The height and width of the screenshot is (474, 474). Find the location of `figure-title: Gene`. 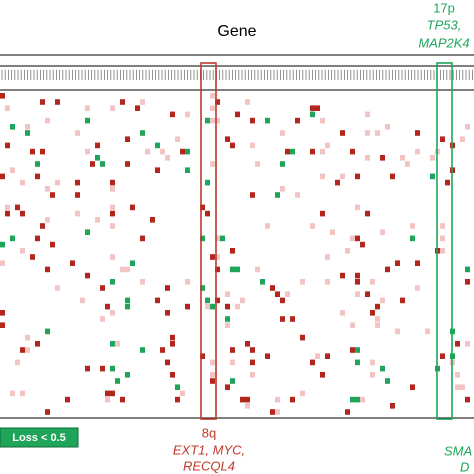

figure-title: Gene is located at coordinates (236, 31).